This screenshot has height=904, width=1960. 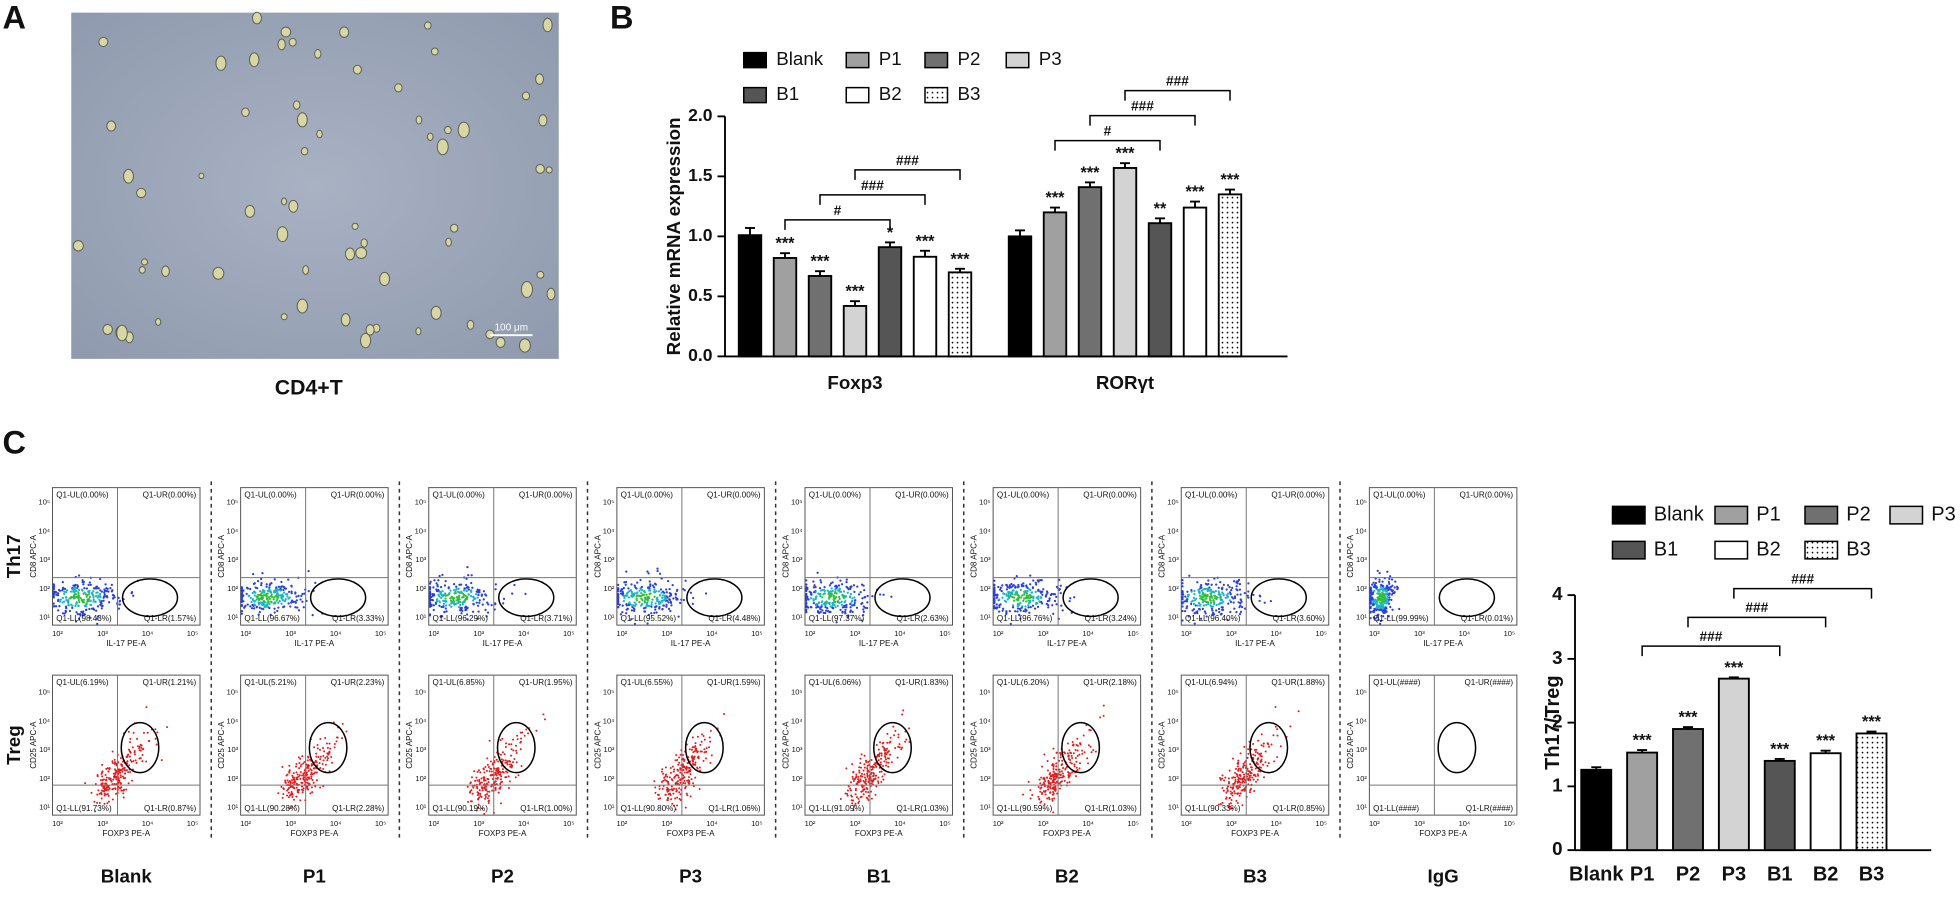 I want to click on y-tick-label: 10⁵, so click(x=984, y=502).